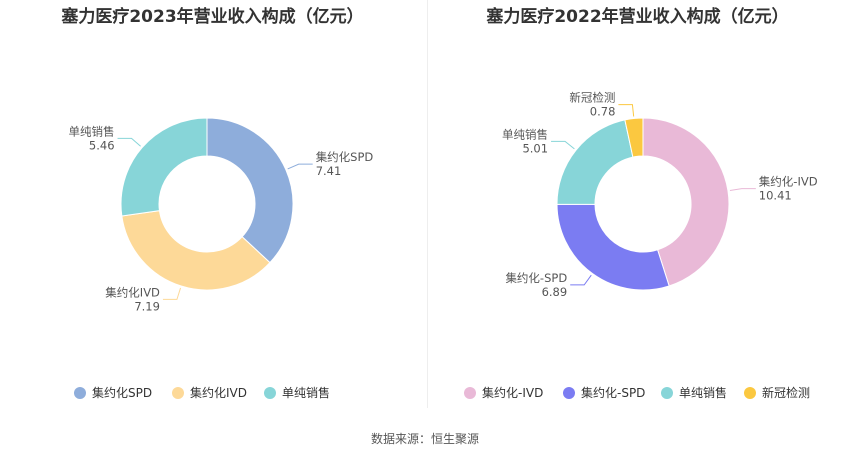 The width and height of the screenshot is (850, 459). Describe the element at coordinates (345, 157) in the screenshot. I see `slice-name-label: 集约化SPD` at that location.